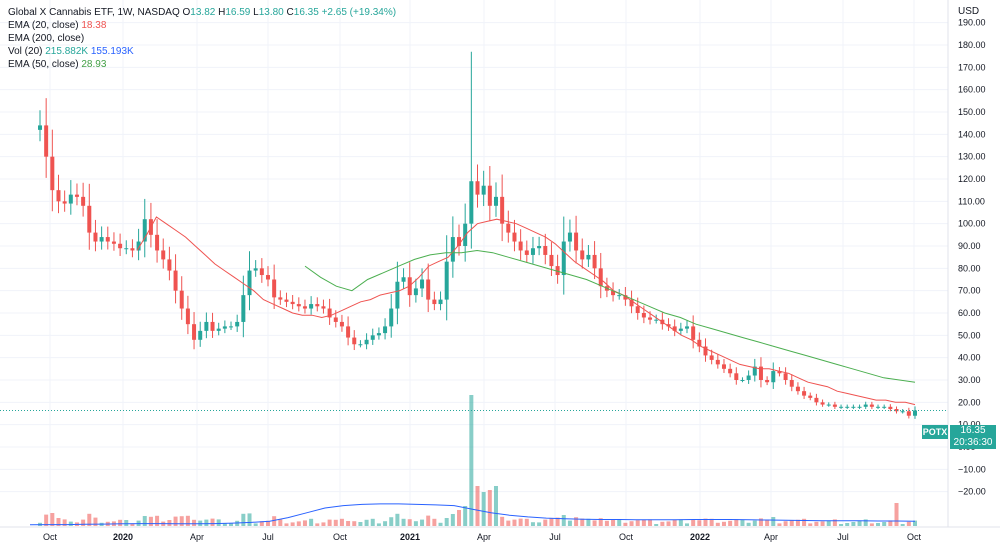  I want to click on time-tick-label: Oct, so click(340, 537).